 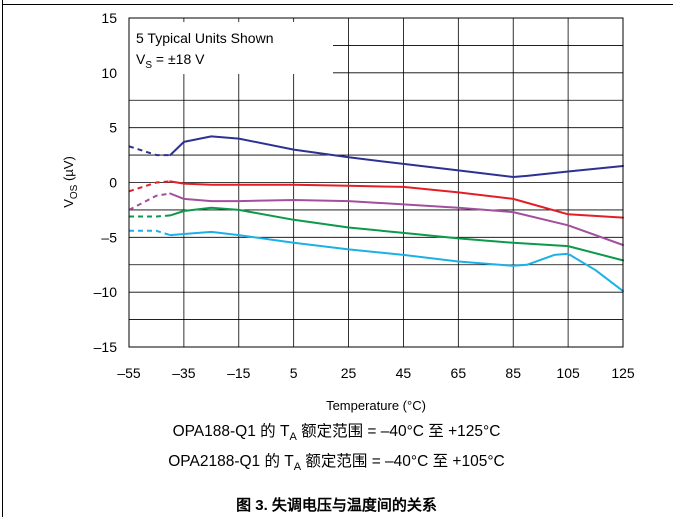 I want to click on y-tick-label: 10, so click(x=109, y=73).